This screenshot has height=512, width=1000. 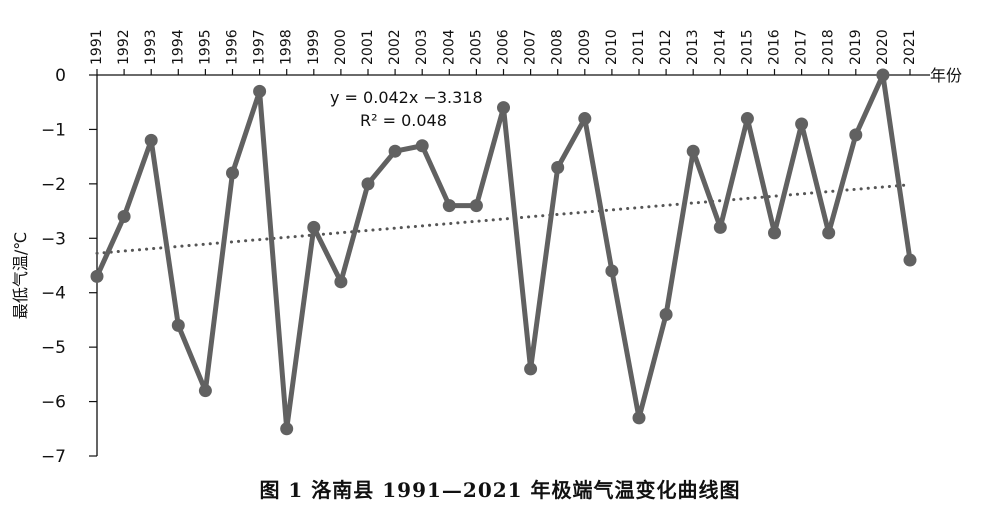 What do you see at coordinates (774, 233) in the screenshot?
I see `data-point-2016` at bounding box center [774, 233].